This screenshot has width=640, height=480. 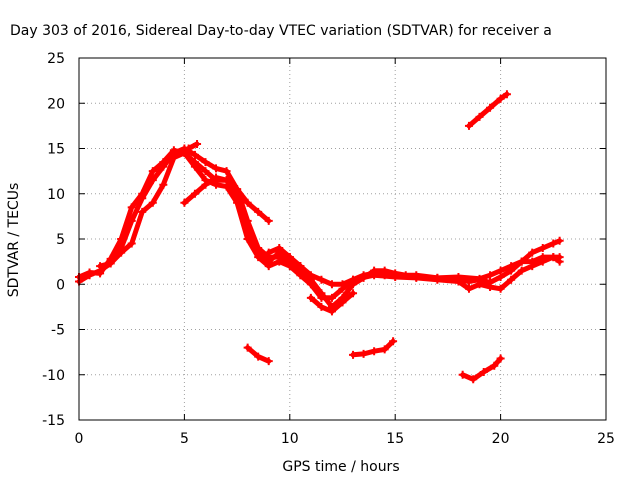 I want to click on y-tick-label: 10, so click(x=56, y=195).